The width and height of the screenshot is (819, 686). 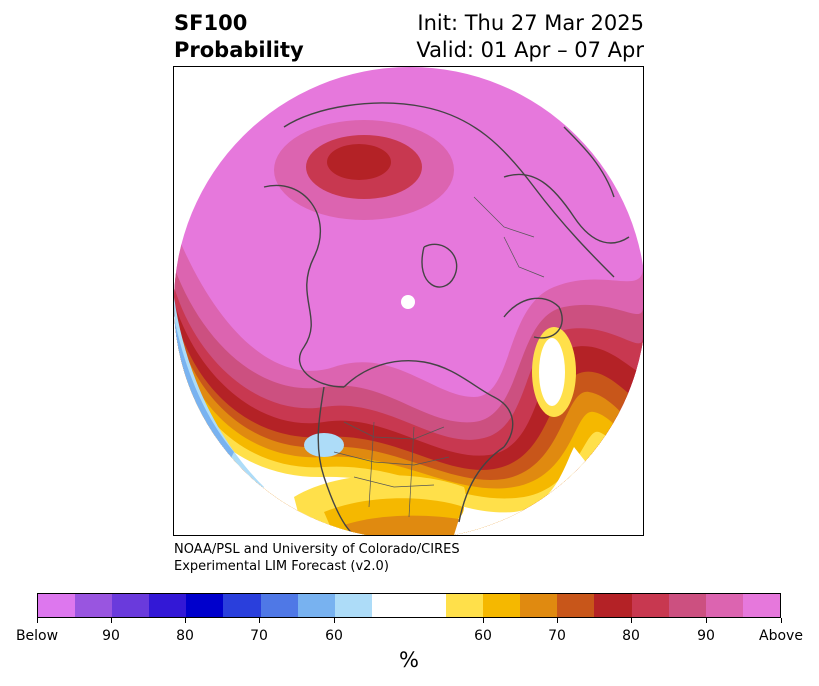 What do you see at coordinates (530, 50) in the screenshot?
I see `valid-date: Valid: 01 Apr – 07 Apr` at bounding box center [530, 50].